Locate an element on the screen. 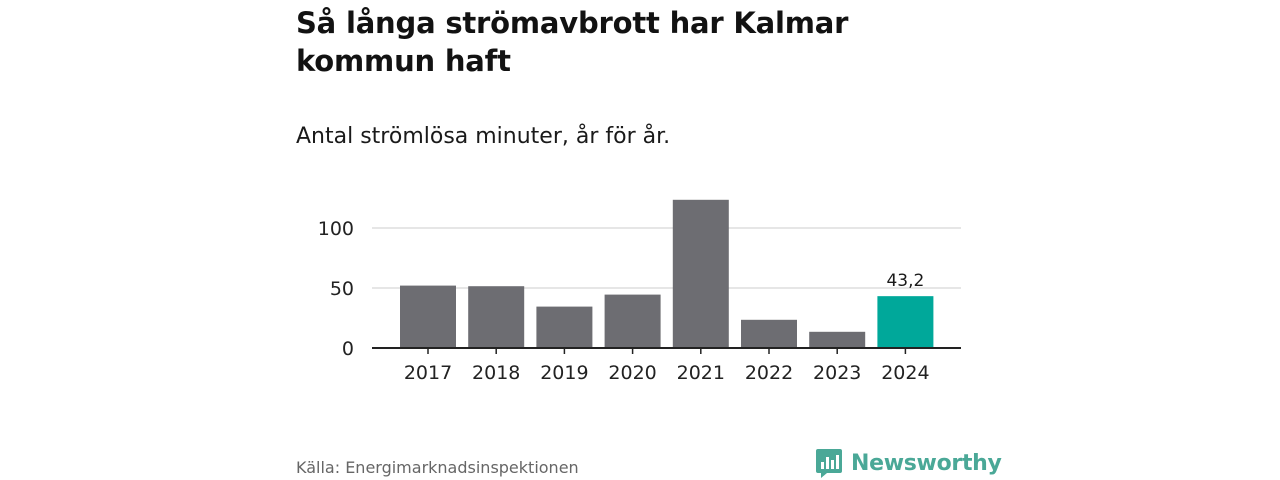  x-tick-label: 2021 is located at coordinates (701, 373).